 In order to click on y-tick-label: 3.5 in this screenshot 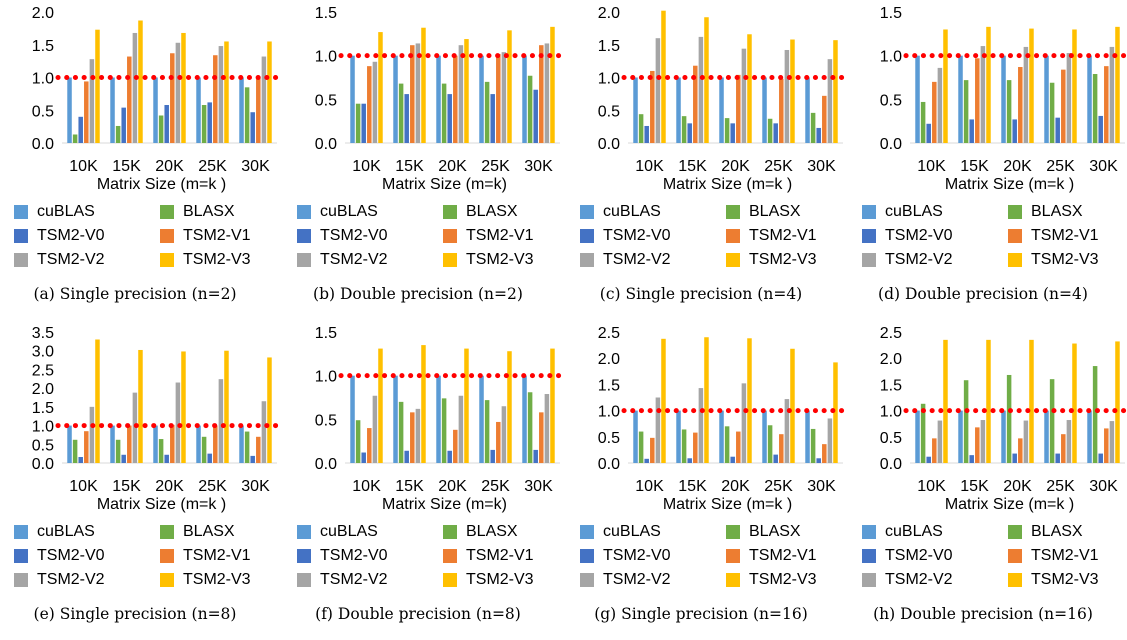, I will do `click(43, 333)`.